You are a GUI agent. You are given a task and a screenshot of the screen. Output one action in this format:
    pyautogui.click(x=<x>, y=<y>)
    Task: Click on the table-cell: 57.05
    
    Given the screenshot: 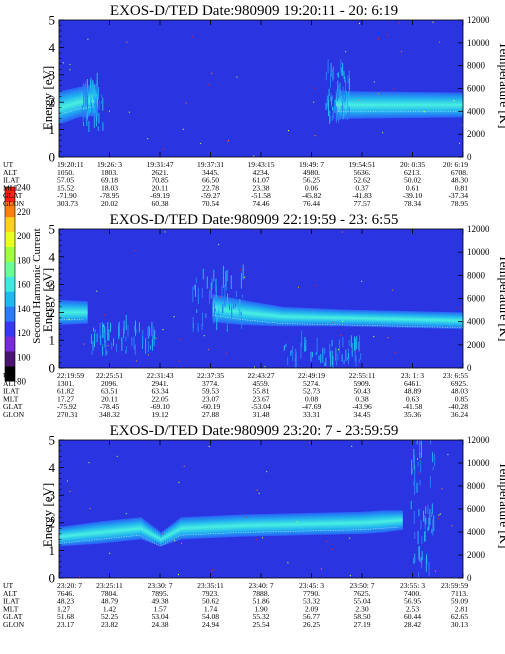 What is the action you would take?
    pyautogui.click(x=65, y=180)
    